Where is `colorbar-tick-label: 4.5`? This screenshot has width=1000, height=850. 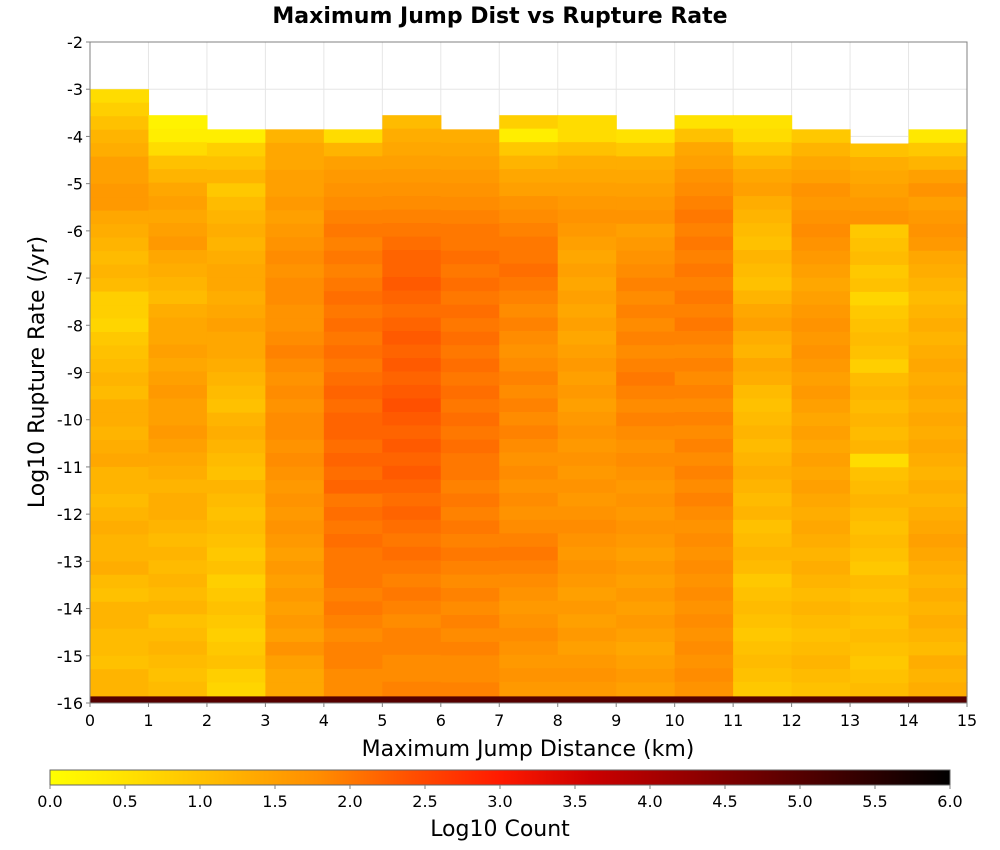 colorbar-tick-label: 4.5 is located at coordinates (724, 801).